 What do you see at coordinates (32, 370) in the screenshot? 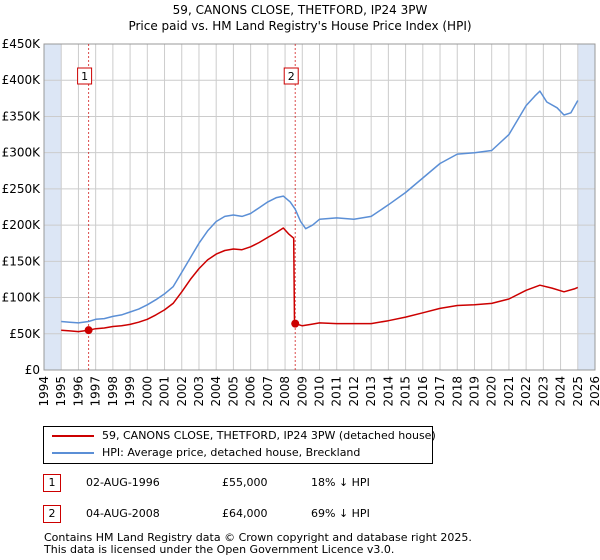
I see `y-tick-label: £0` at bounding box center [32, 370].